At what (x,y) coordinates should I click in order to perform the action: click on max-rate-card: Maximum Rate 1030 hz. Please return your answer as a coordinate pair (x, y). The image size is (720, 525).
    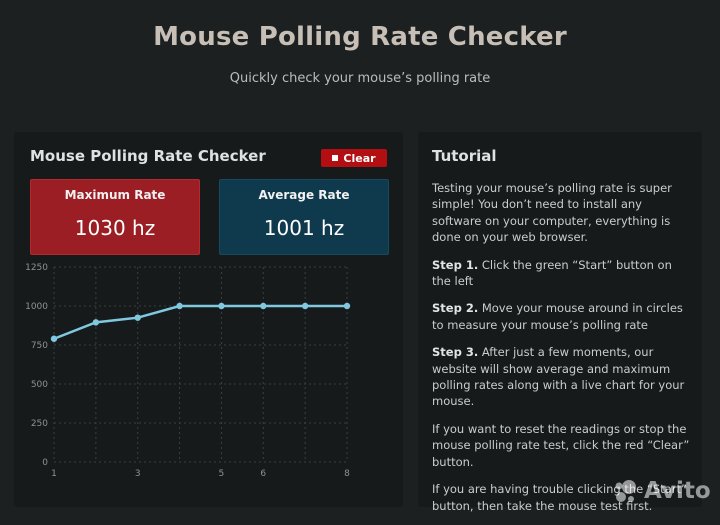
    Looking at the image, I should click on (115, 217).